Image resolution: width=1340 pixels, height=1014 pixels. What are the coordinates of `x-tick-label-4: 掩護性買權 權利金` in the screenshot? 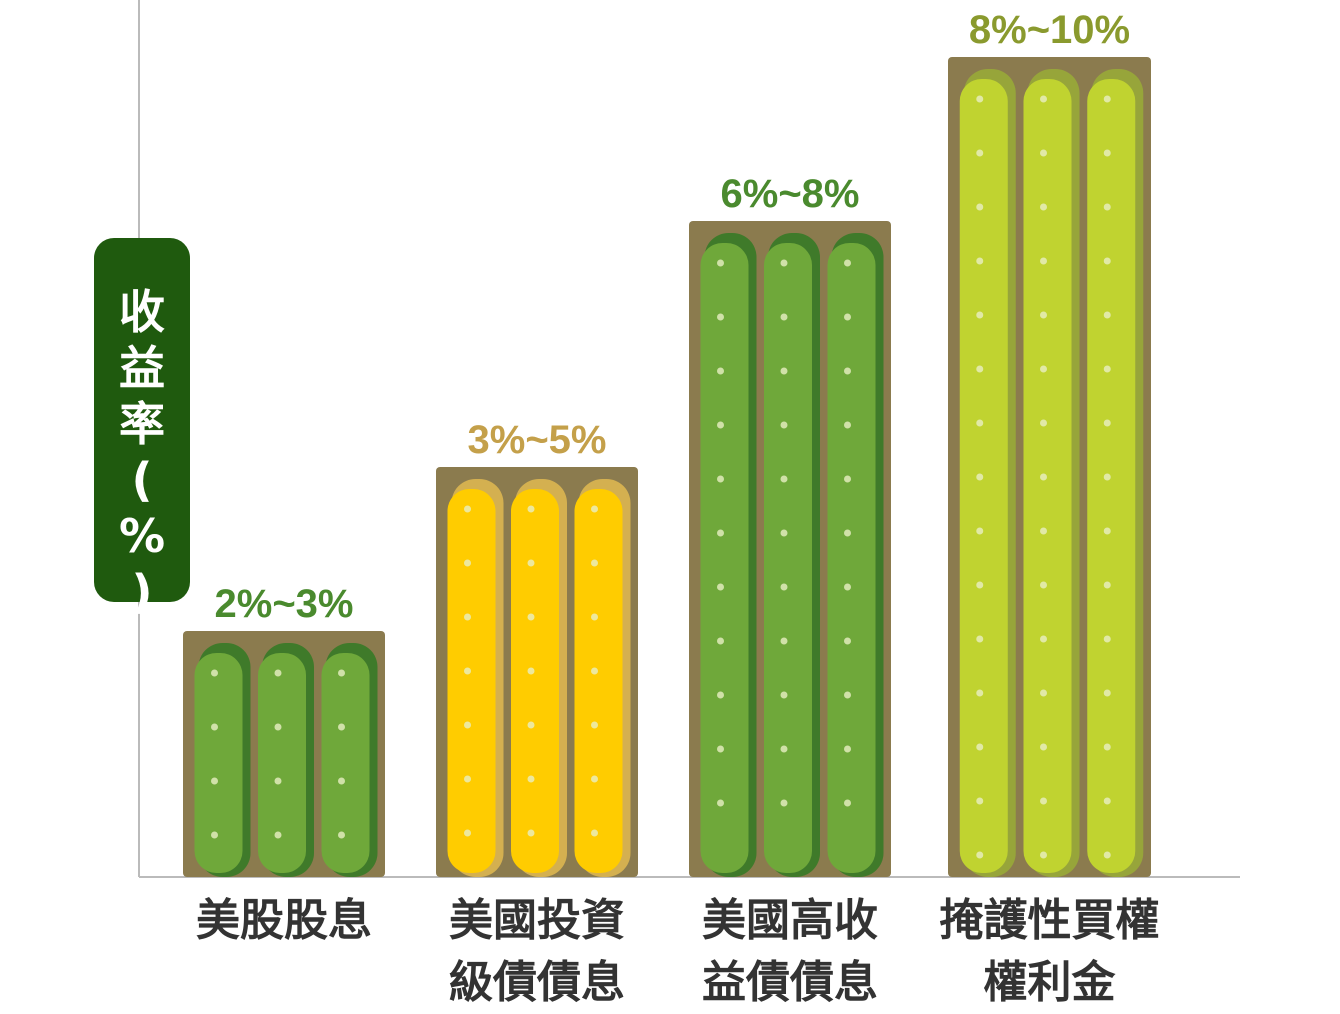 It's located at (1049, 951).